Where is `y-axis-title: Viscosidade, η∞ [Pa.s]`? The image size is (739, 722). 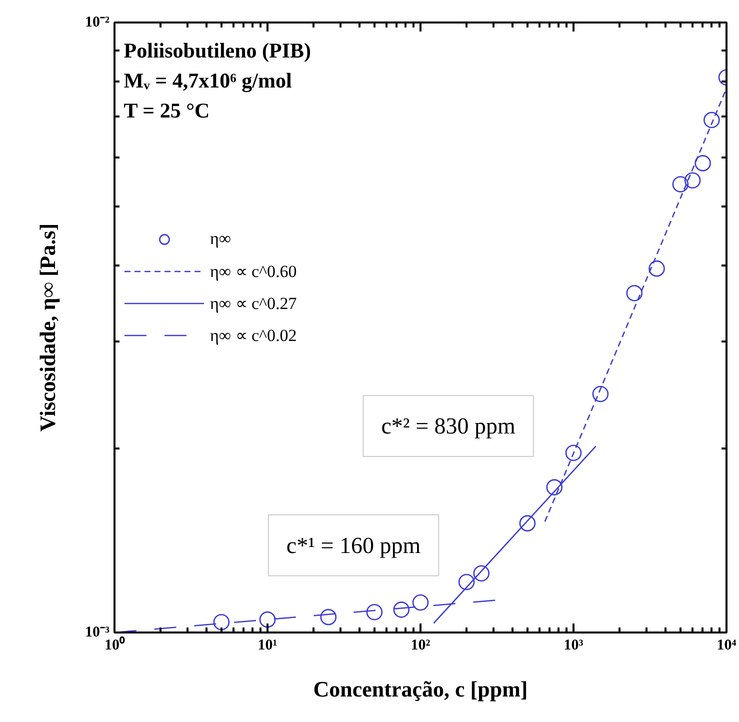 y-axis-title: Viscosidade, η∞ [Pa.s] is located at coordinates (47, 327).